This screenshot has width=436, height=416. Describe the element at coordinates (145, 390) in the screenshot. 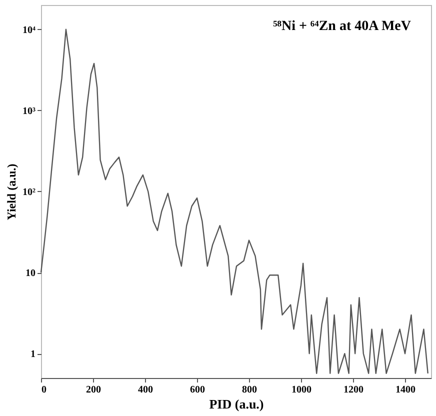

I see `x-tick-label: 400` at that location.